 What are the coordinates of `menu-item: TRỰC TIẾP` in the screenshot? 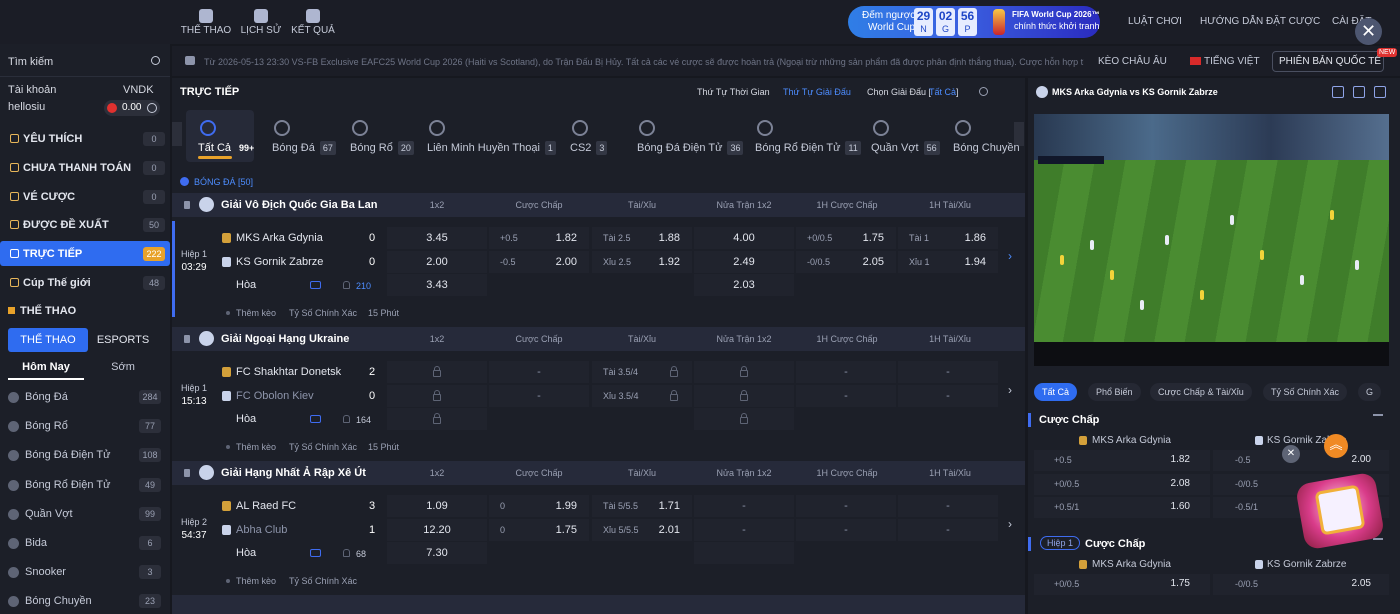 It's located at (53, 254).